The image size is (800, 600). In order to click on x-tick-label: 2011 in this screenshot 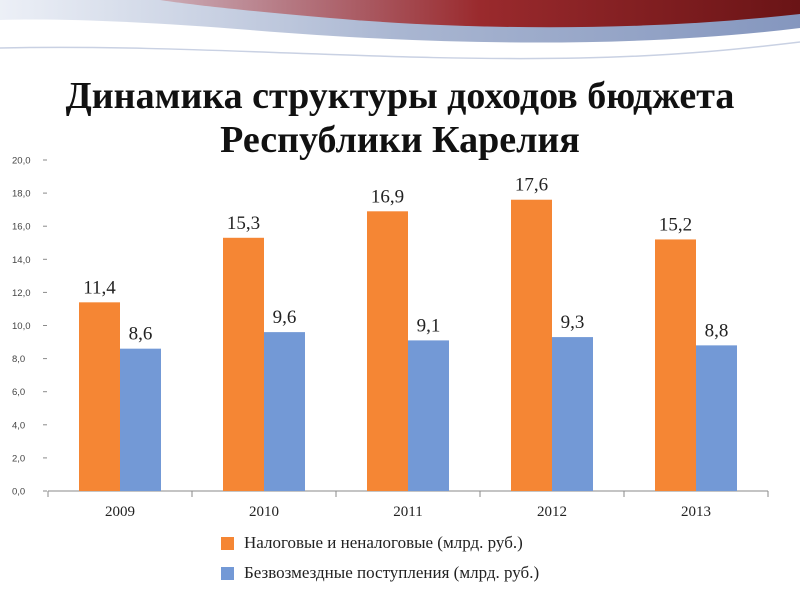, I will do `click(407, 512)`.